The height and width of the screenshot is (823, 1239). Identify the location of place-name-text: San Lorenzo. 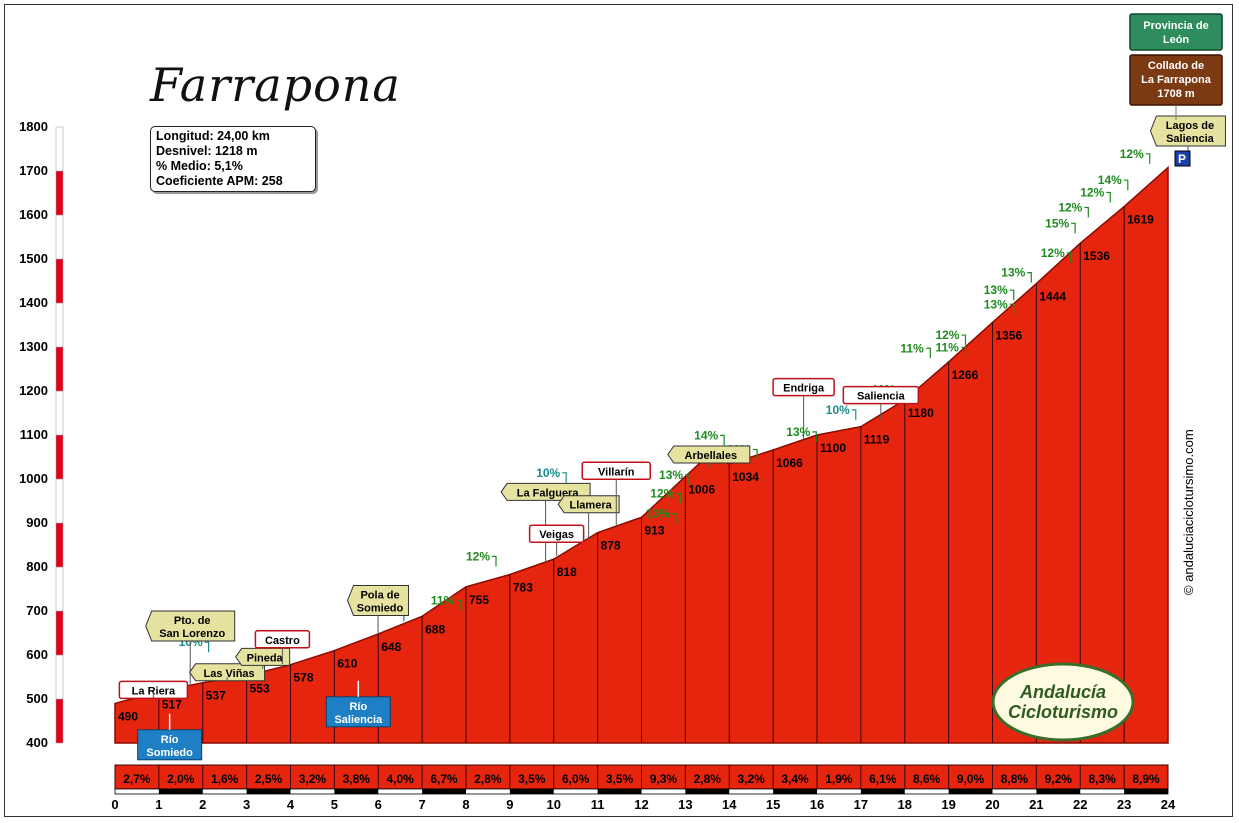
(192, 634).